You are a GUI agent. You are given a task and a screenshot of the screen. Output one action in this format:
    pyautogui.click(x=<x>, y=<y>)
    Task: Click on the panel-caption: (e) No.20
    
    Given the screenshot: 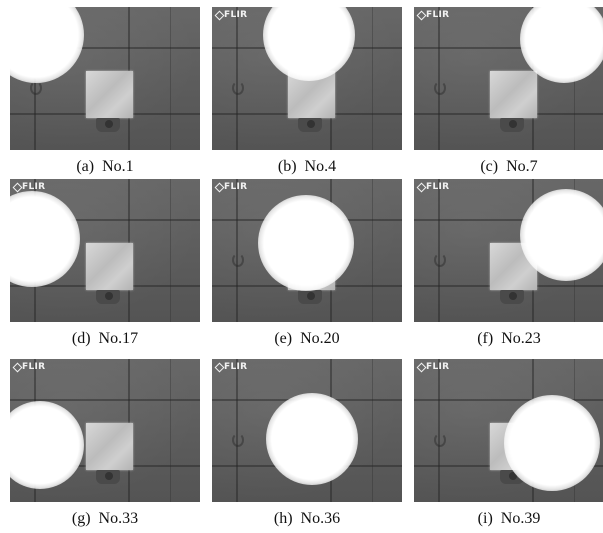 What is the action you would take?
    pyautogui.click(x=307, y=338)
    